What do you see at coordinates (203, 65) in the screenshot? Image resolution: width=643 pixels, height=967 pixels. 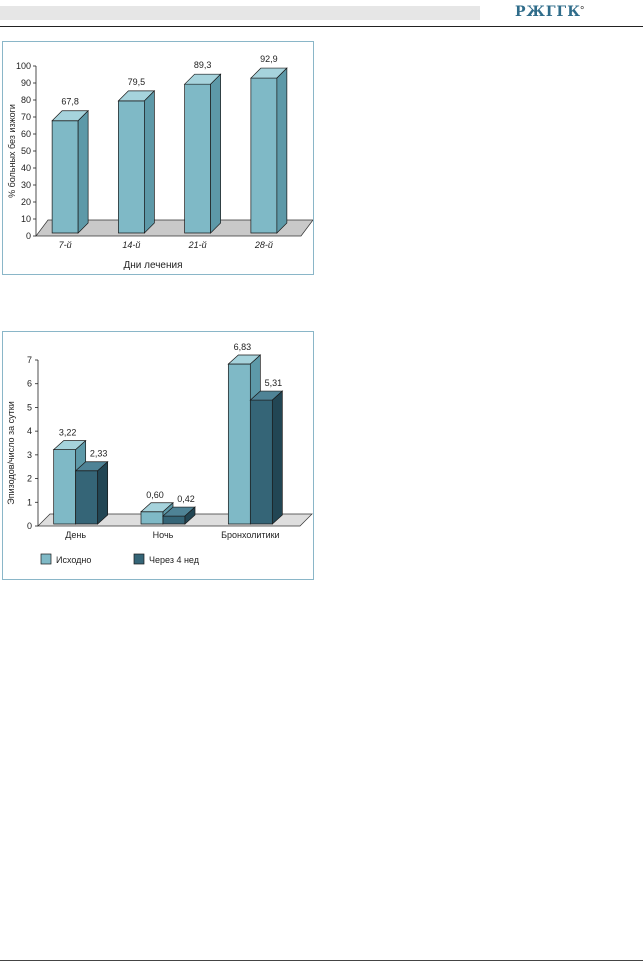 I see `chart1-value-label: 89,3` at bounding box center [203, 65].